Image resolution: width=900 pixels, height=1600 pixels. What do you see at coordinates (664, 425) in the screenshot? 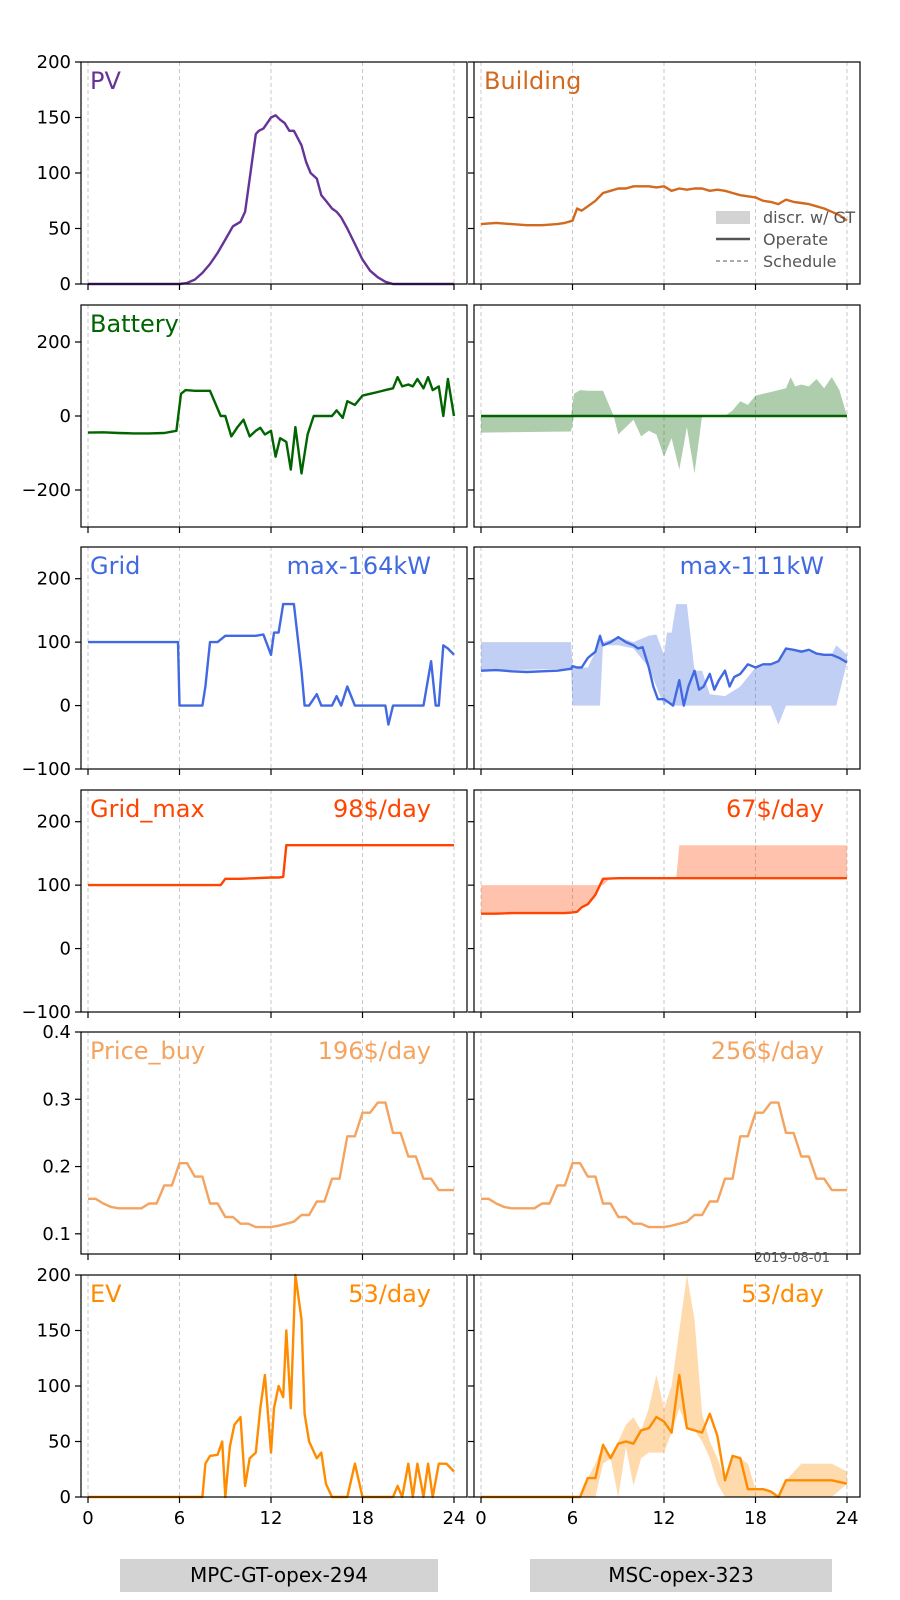
I see `battery-discrepancy-band` at bounding box center [664, 425].